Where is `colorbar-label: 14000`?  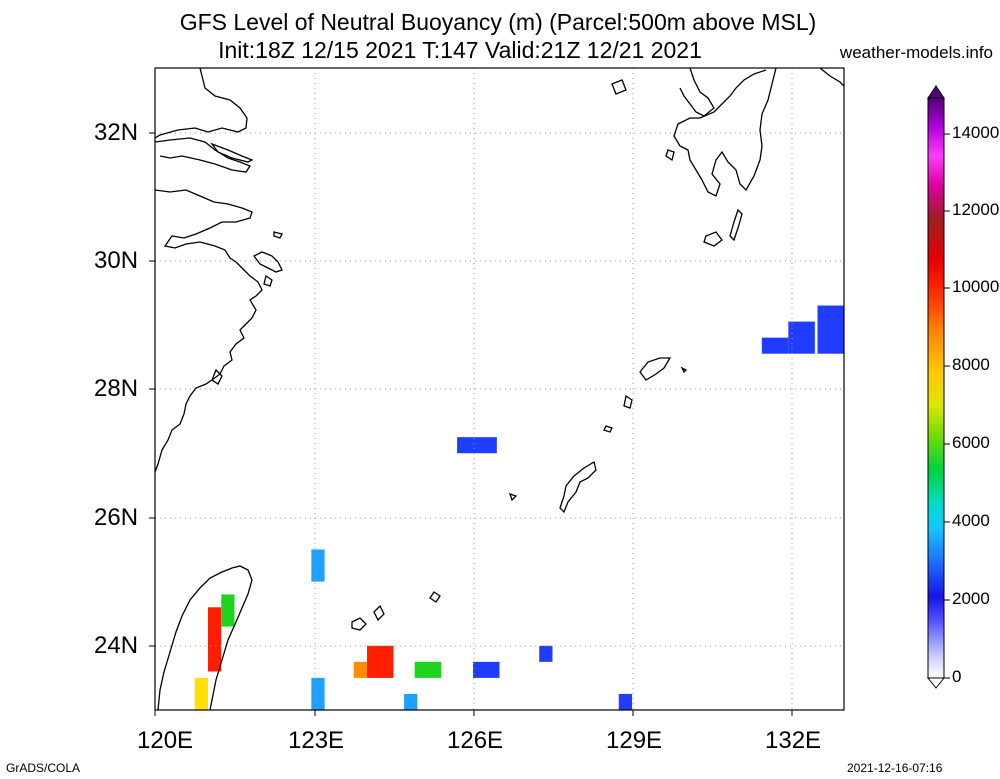 colorbar-label: 14000 is located at coordinates (976, 132).